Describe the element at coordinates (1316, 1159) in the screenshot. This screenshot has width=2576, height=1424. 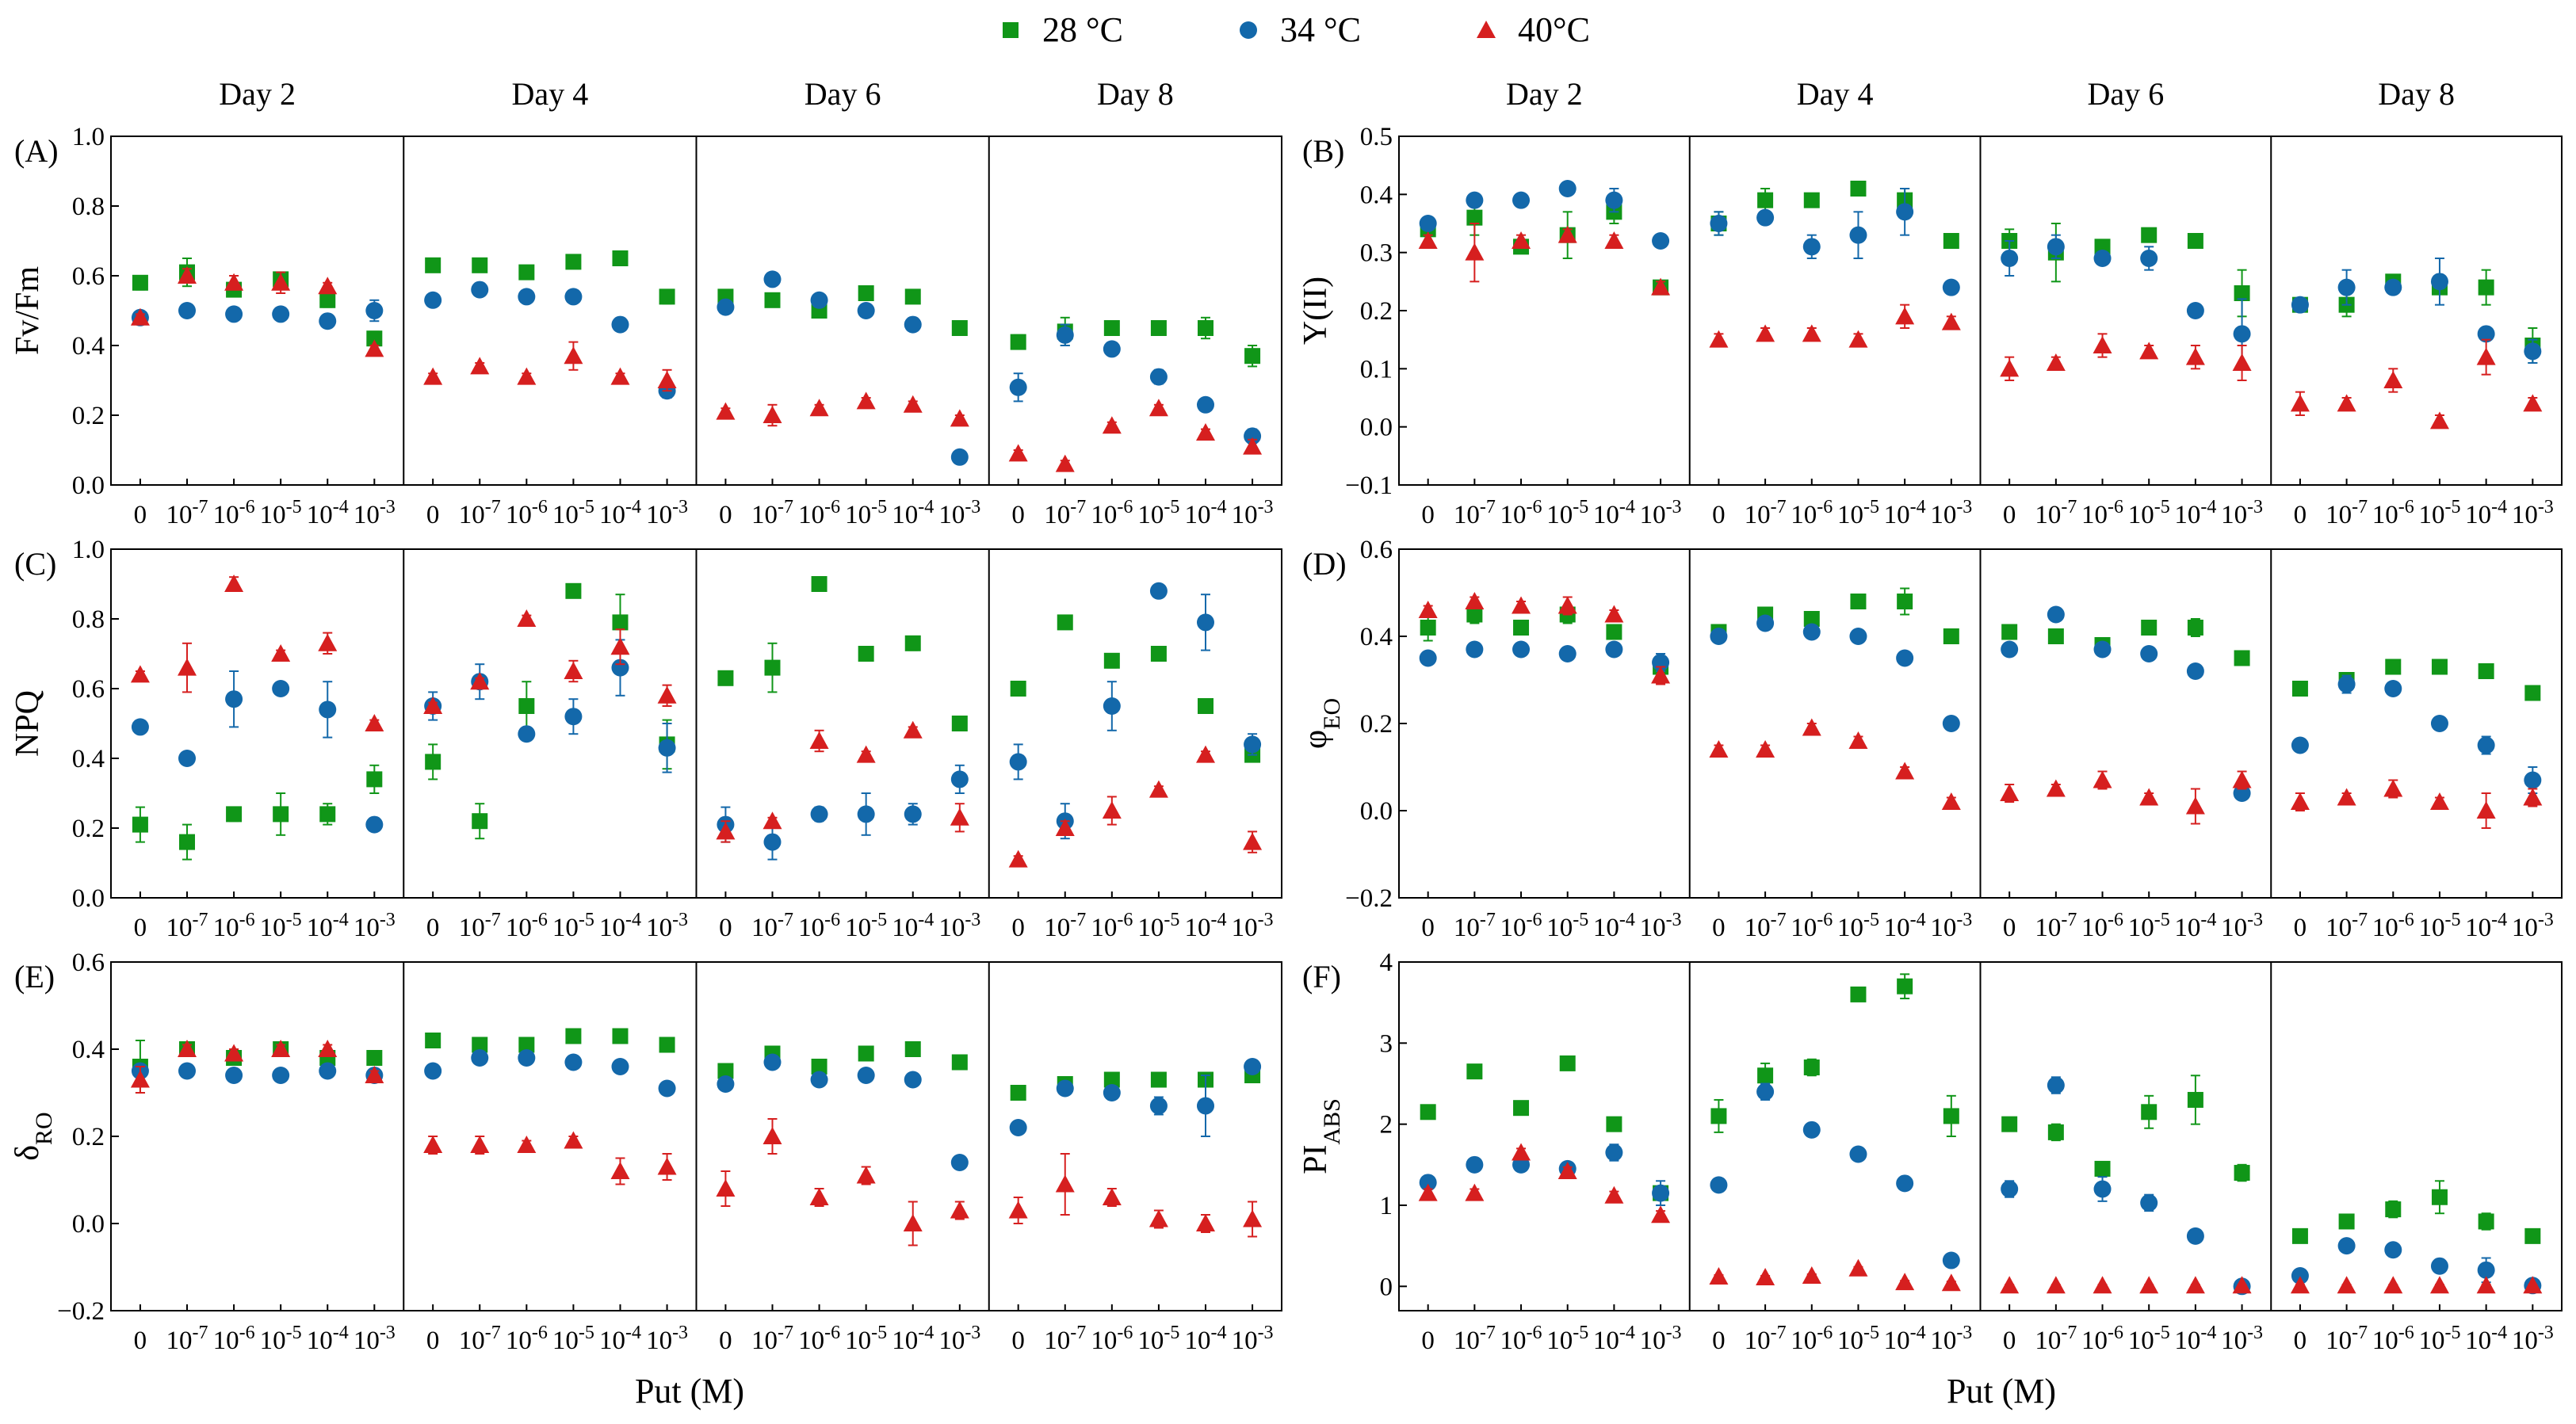
I see `y-axis-title-main: PI` at that location.